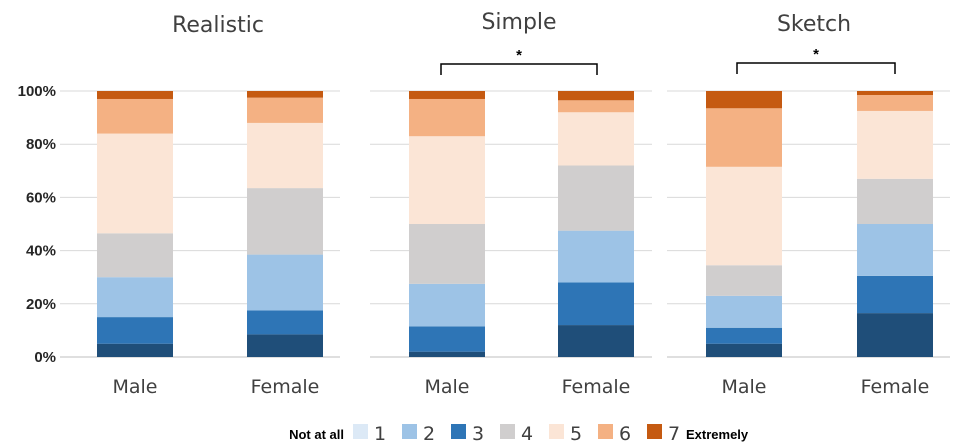 The image size is (958, 445). Describe the element at coordinates (717, 434) in the screenshot. I see `legend-end-label: Extremely` at that location.